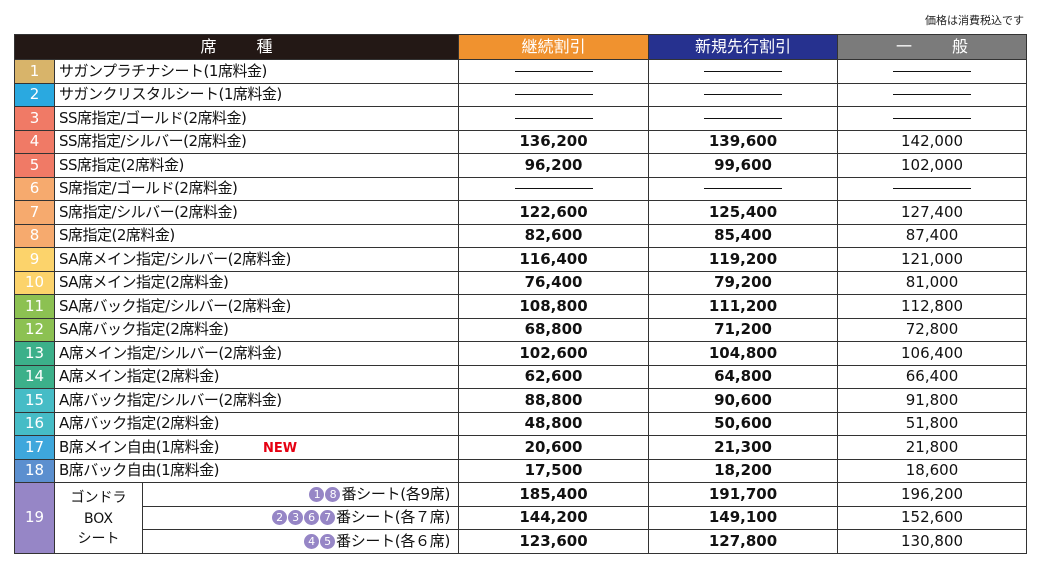 This screenshot has height=586, width=1038. Describe the element at coordinates (932, 470) in the screenshot. I see `general-price: 18,600` at that location.